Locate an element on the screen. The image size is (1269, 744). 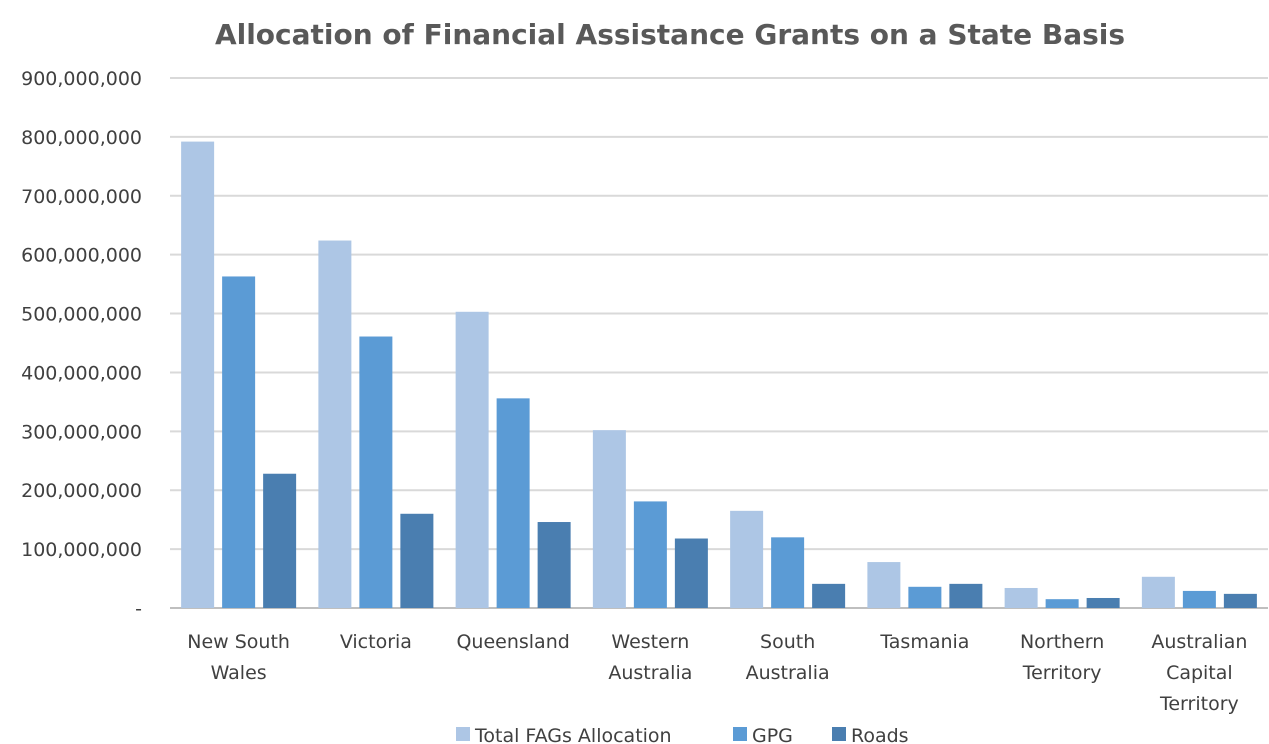
x-category-label: Northern Territory is located at coordinates (1062, 657).